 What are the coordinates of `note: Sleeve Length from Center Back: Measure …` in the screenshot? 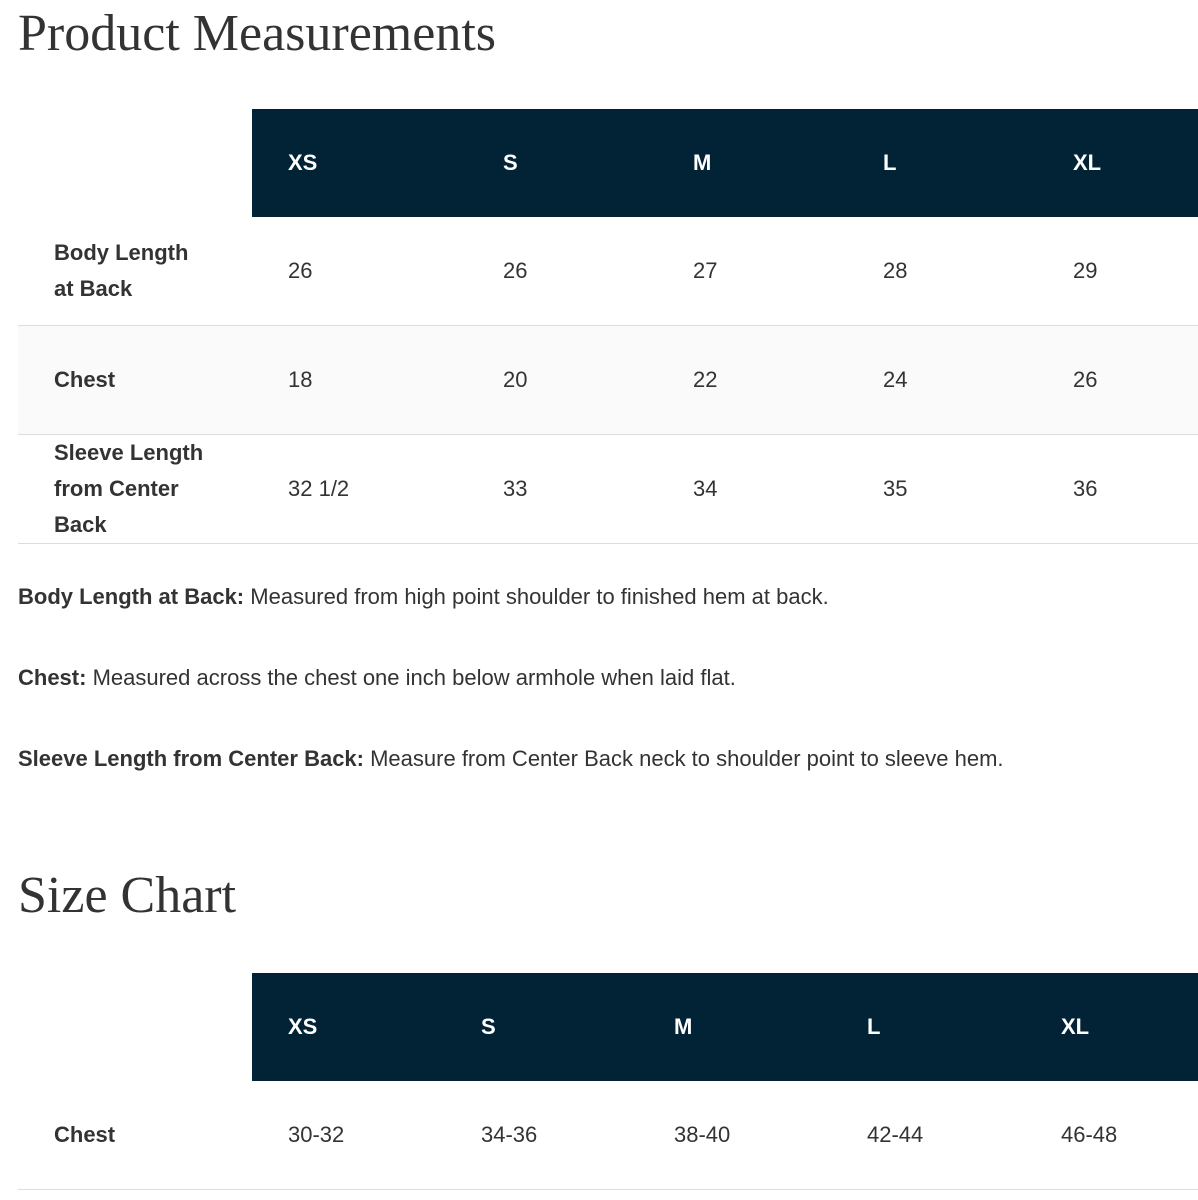 It's located at (511, 759).